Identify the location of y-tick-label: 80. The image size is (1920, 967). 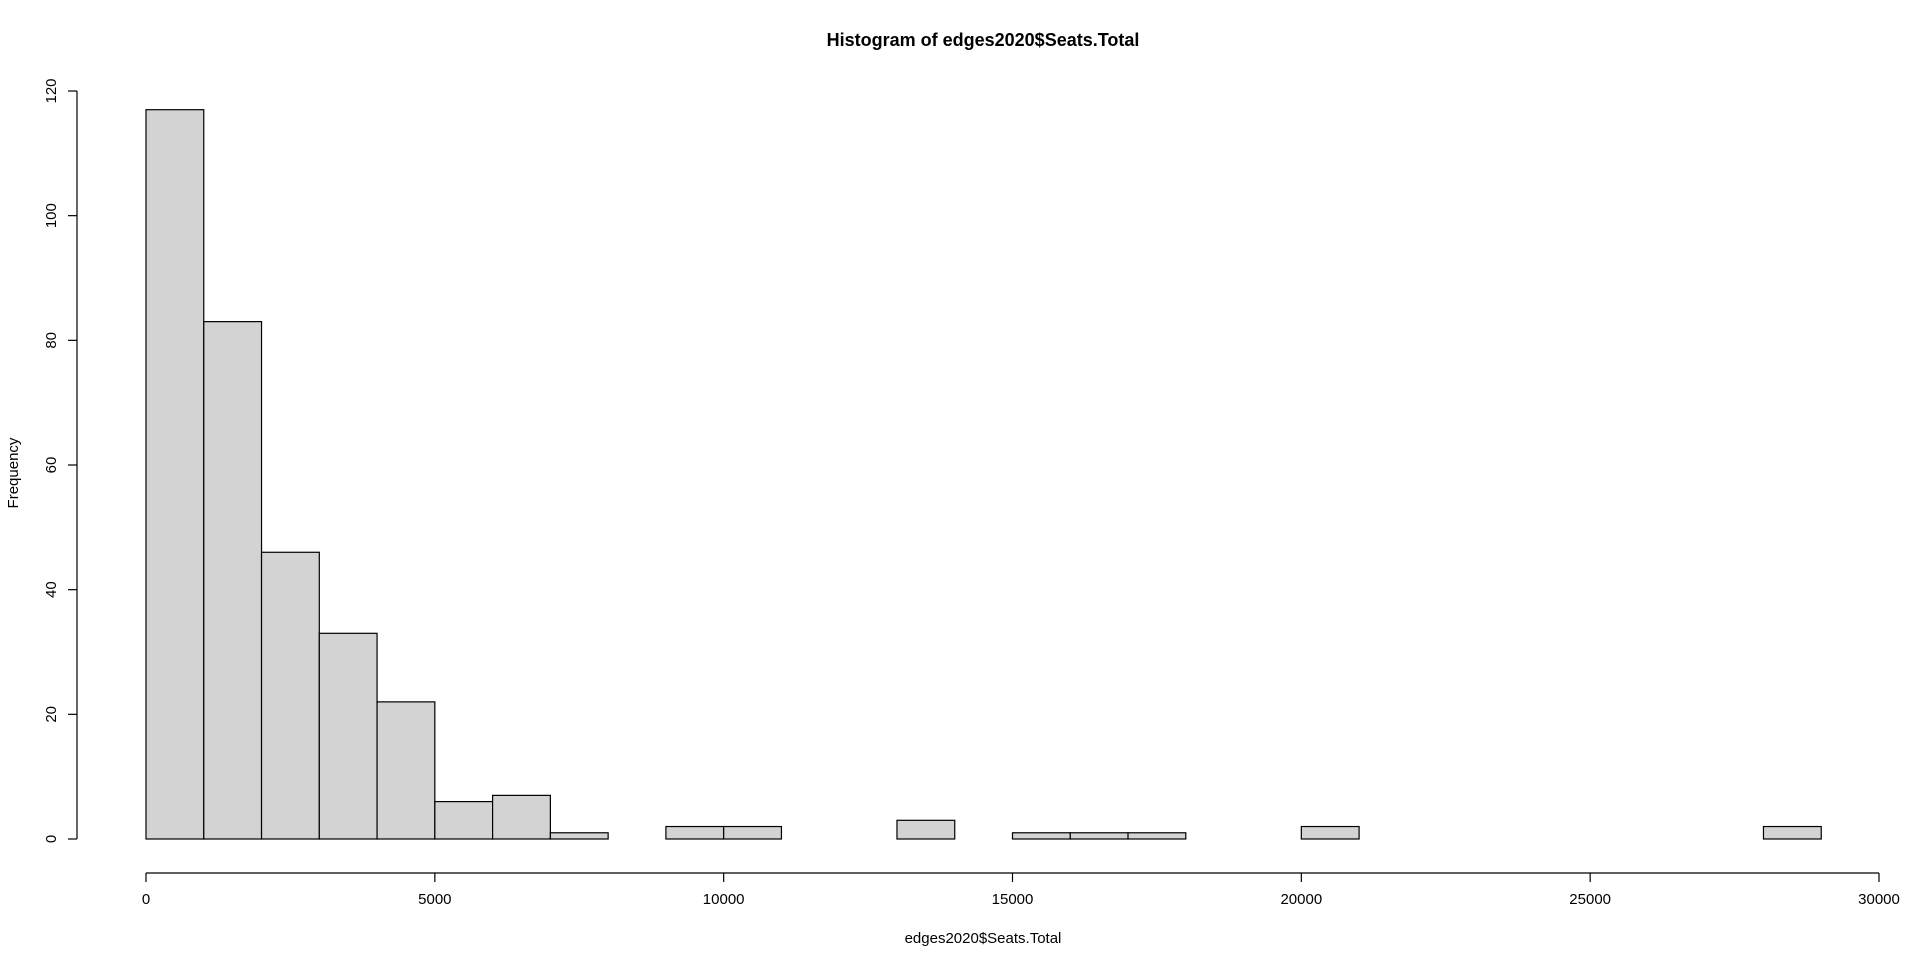
(51, 340).